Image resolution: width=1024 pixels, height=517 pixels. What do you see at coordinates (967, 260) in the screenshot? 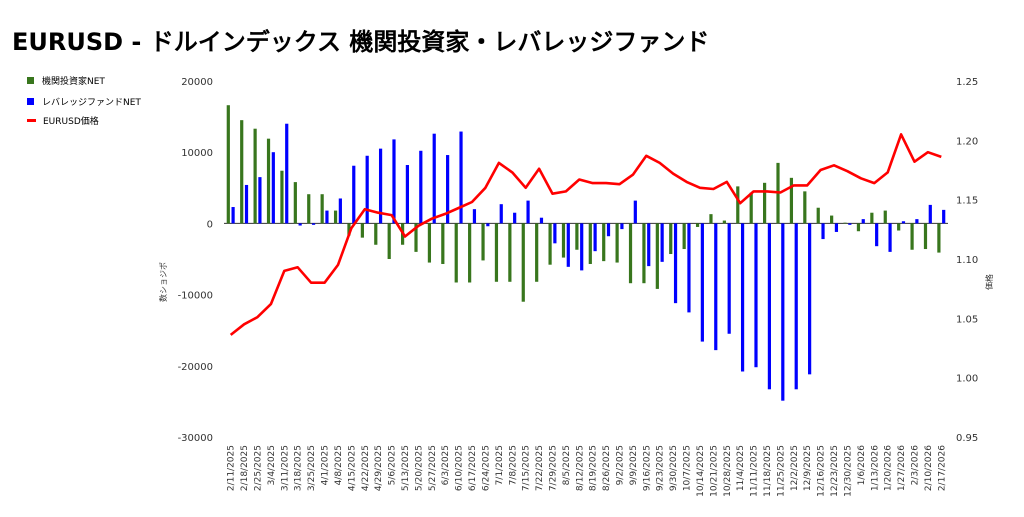
I see `y2-tick-label: 1.10` at bounding box center [967, 260].